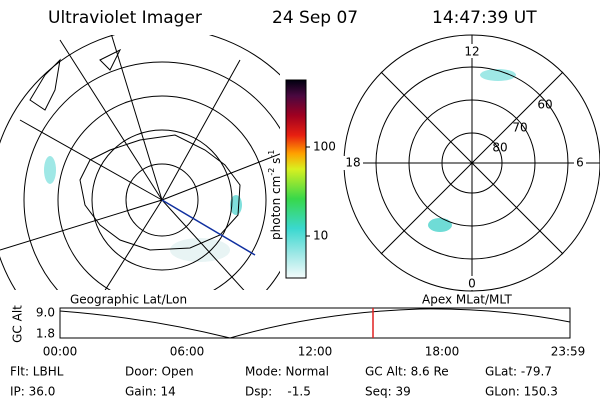  I want to click on x-tick-label: 18:00, so click(442, 352).